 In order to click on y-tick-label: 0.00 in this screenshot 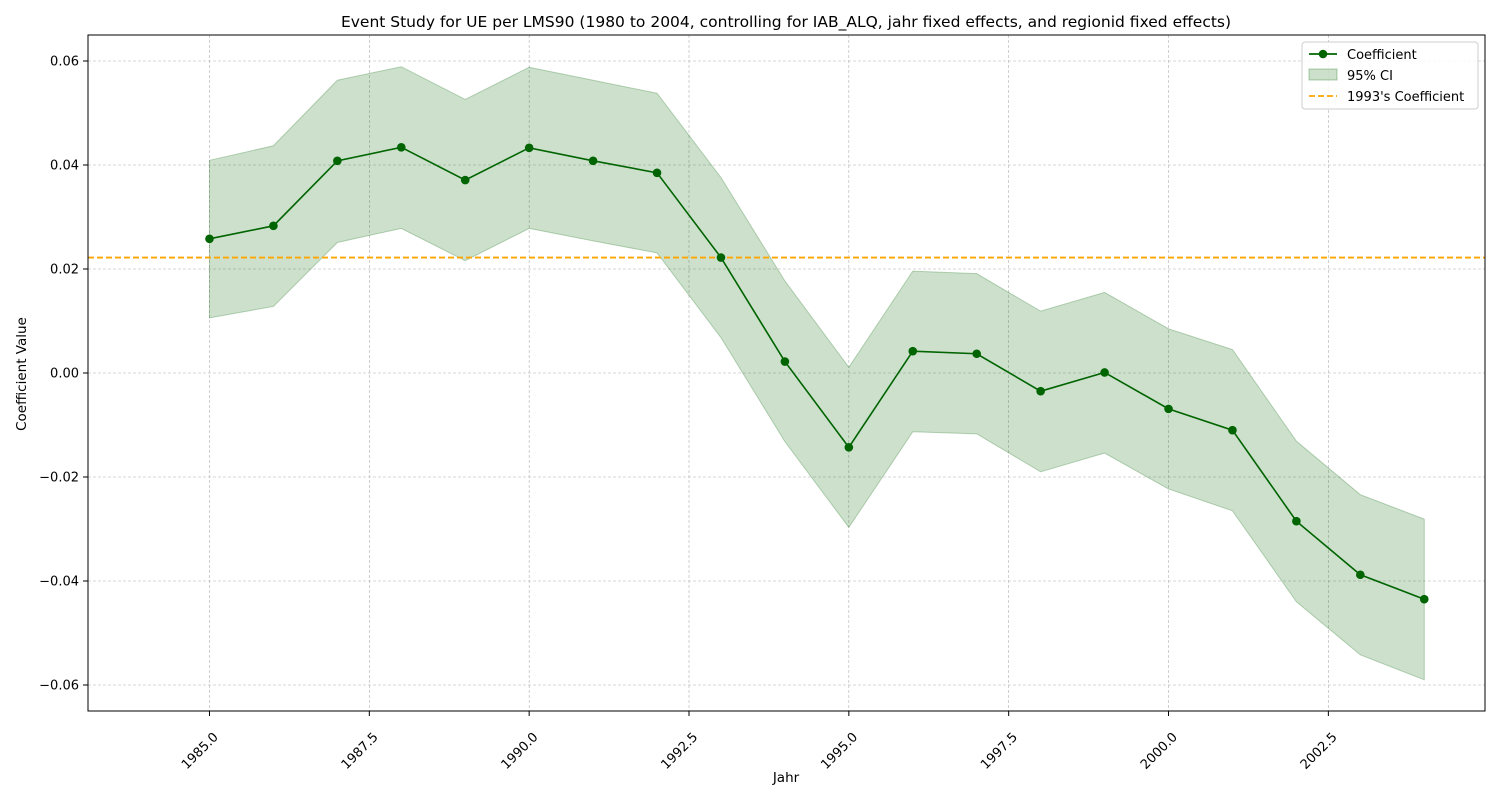, I will do `click(64, 374)`.